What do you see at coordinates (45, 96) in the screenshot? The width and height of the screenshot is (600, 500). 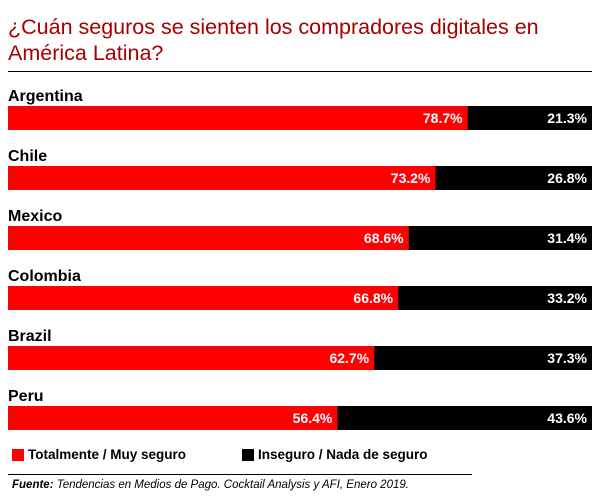 I see `category-label-argentina: Argentina` at bounding box center [45, 96].